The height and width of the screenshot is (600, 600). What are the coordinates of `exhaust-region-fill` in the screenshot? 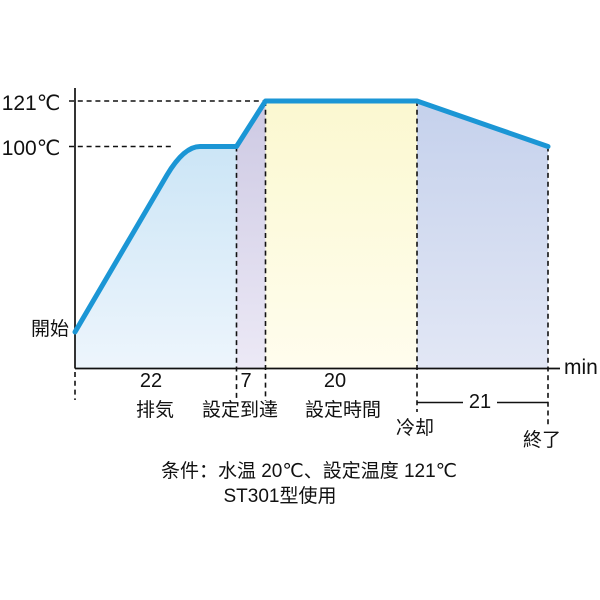 It's located at (156, 257).